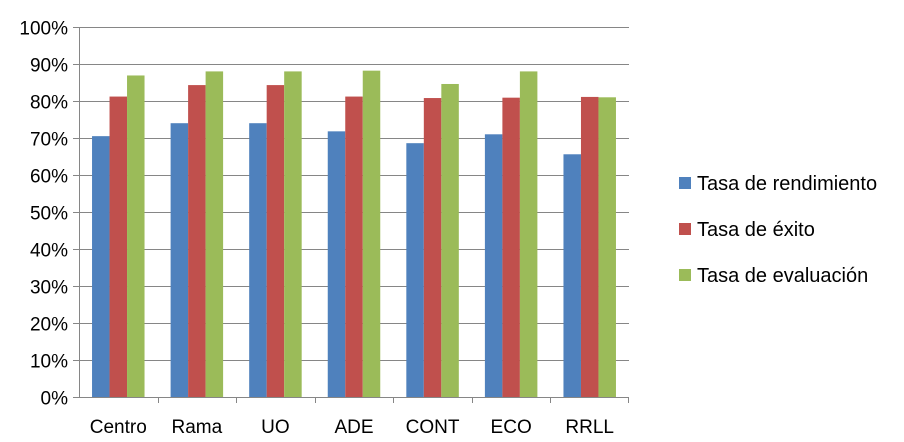 This screenshot has width=904, height=442. What do you see at coordinates (197, 427) in the screenshot?
I see `x-tick-label: Rama` at bounding box center [197, 427].